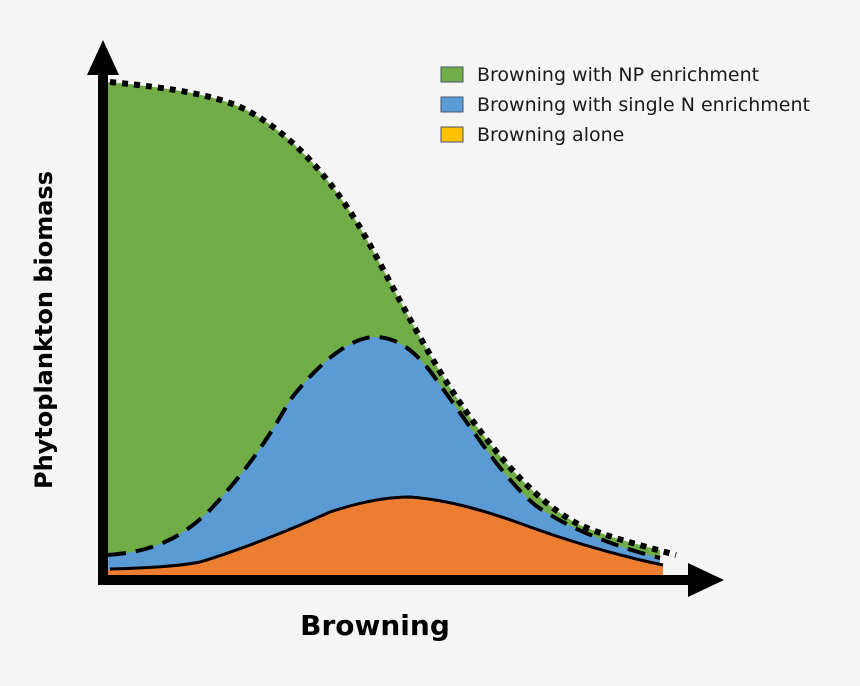 The image size is (860, 686). Describe the element at coordinates (550, 135) in the screenshot. I see `legend-label-browning-alone: Browning alone` at that location.